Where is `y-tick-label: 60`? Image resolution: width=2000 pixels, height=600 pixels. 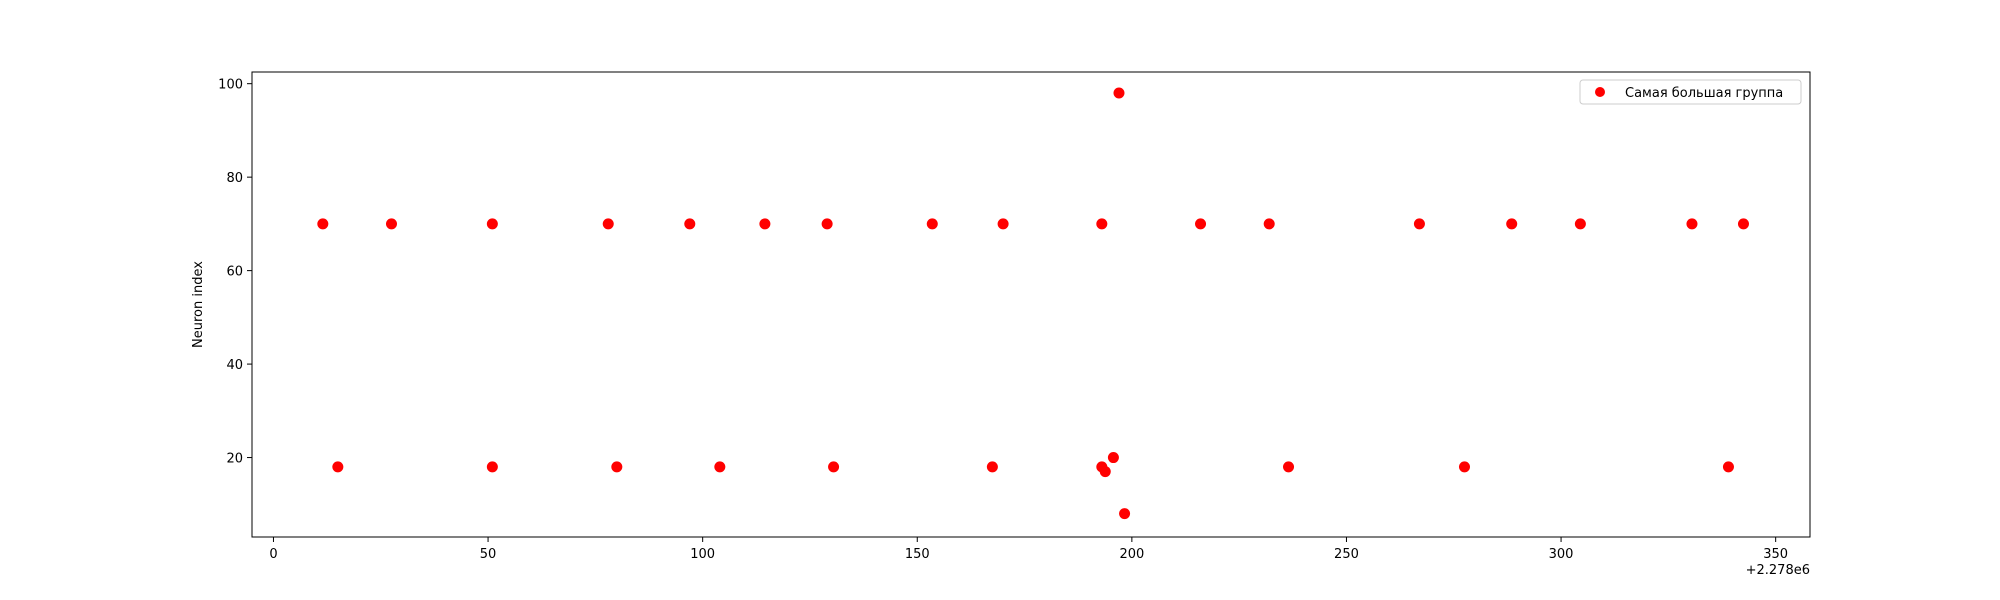 y-tick-label: 60 is located at coordinates (234, 272).